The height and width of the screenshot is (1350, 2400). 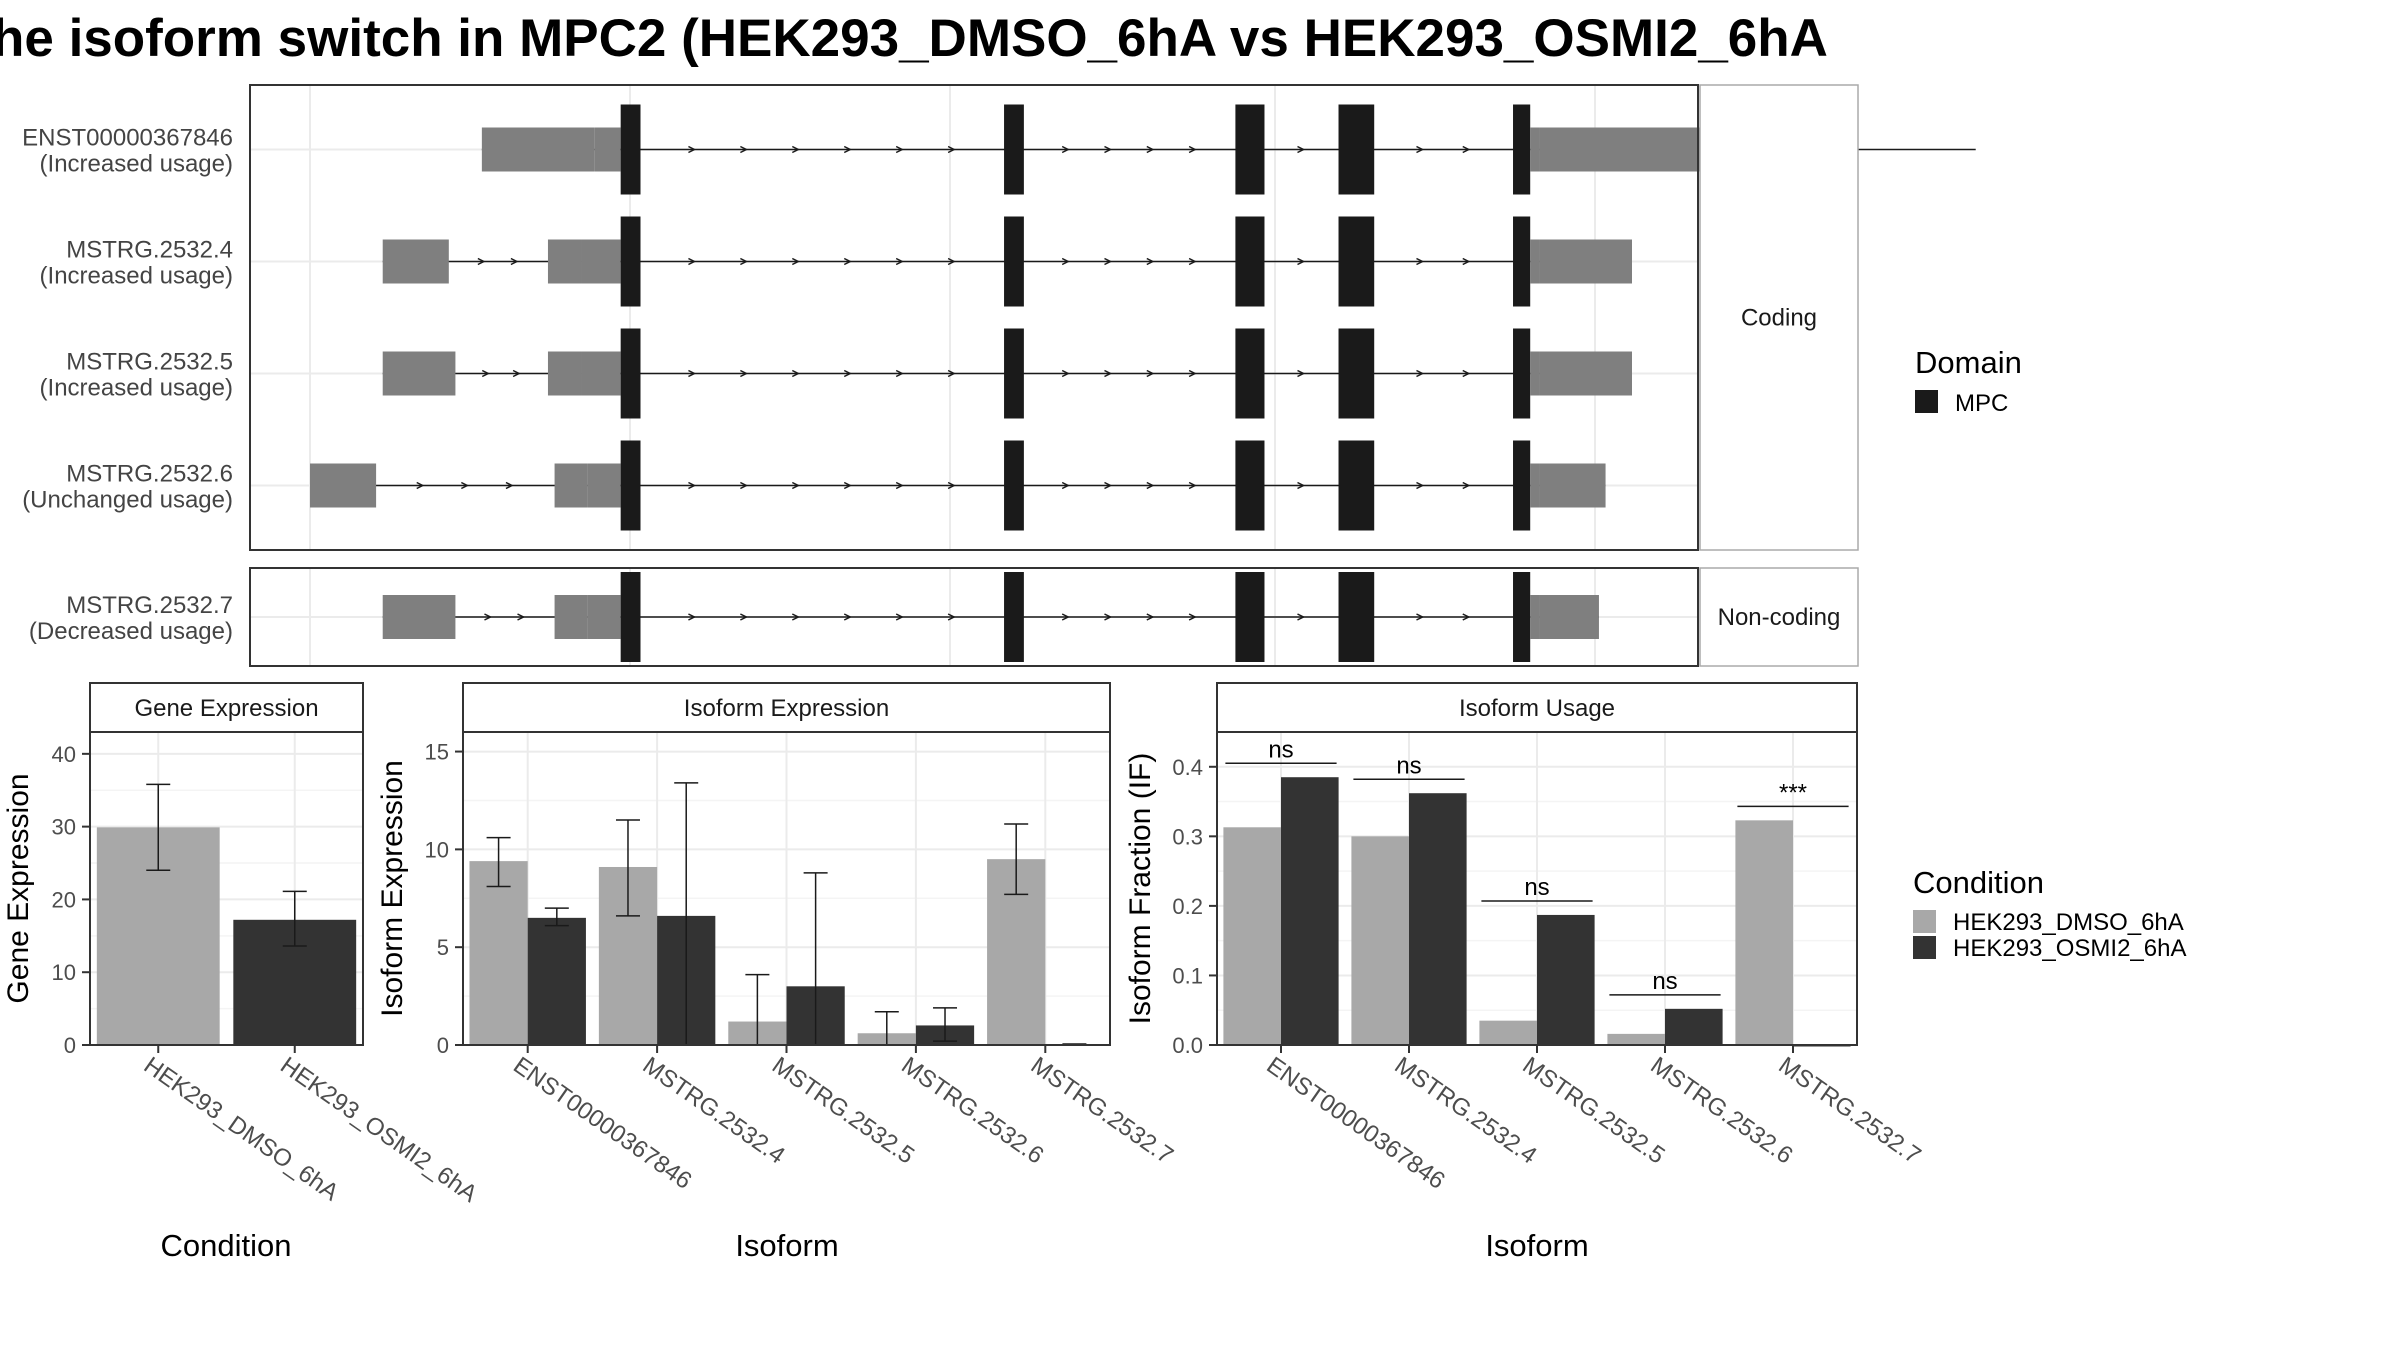 I want to click on condition-legend-key-osmi, so click(x=1924, y=947).